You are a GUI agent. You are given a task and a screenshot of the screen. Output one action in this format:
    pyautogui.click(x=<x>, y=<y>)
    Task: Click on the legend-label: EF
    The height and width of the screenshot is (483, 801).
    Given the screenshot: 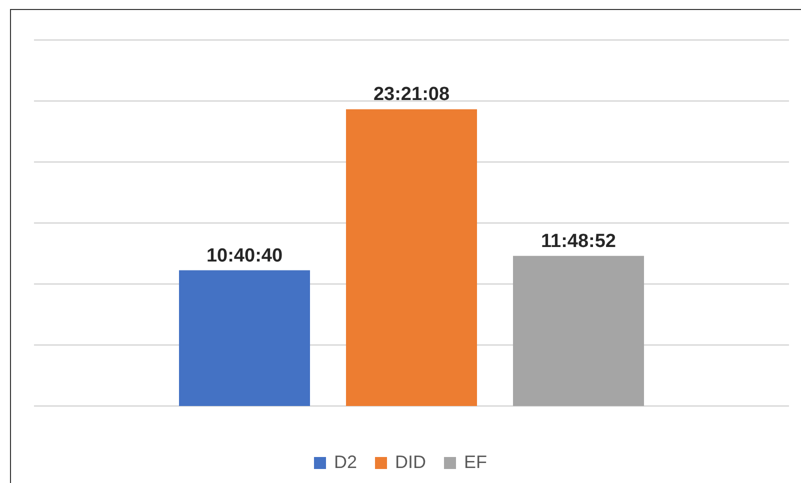 What is the action you would take?
    pyautogui.click(x=476, y=462)
    